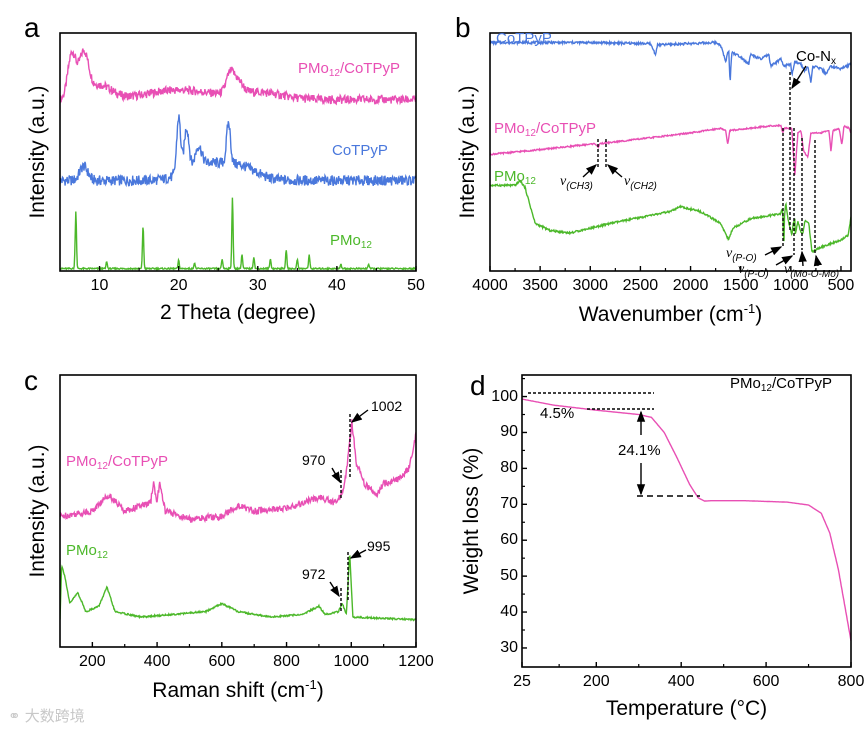 This screenshot has height=735, width=865. What do you see at coordinates (351, 241) in the screenshot?
I see `series-label-a-pmo12: PMo12` at bounding box center [351, 241].